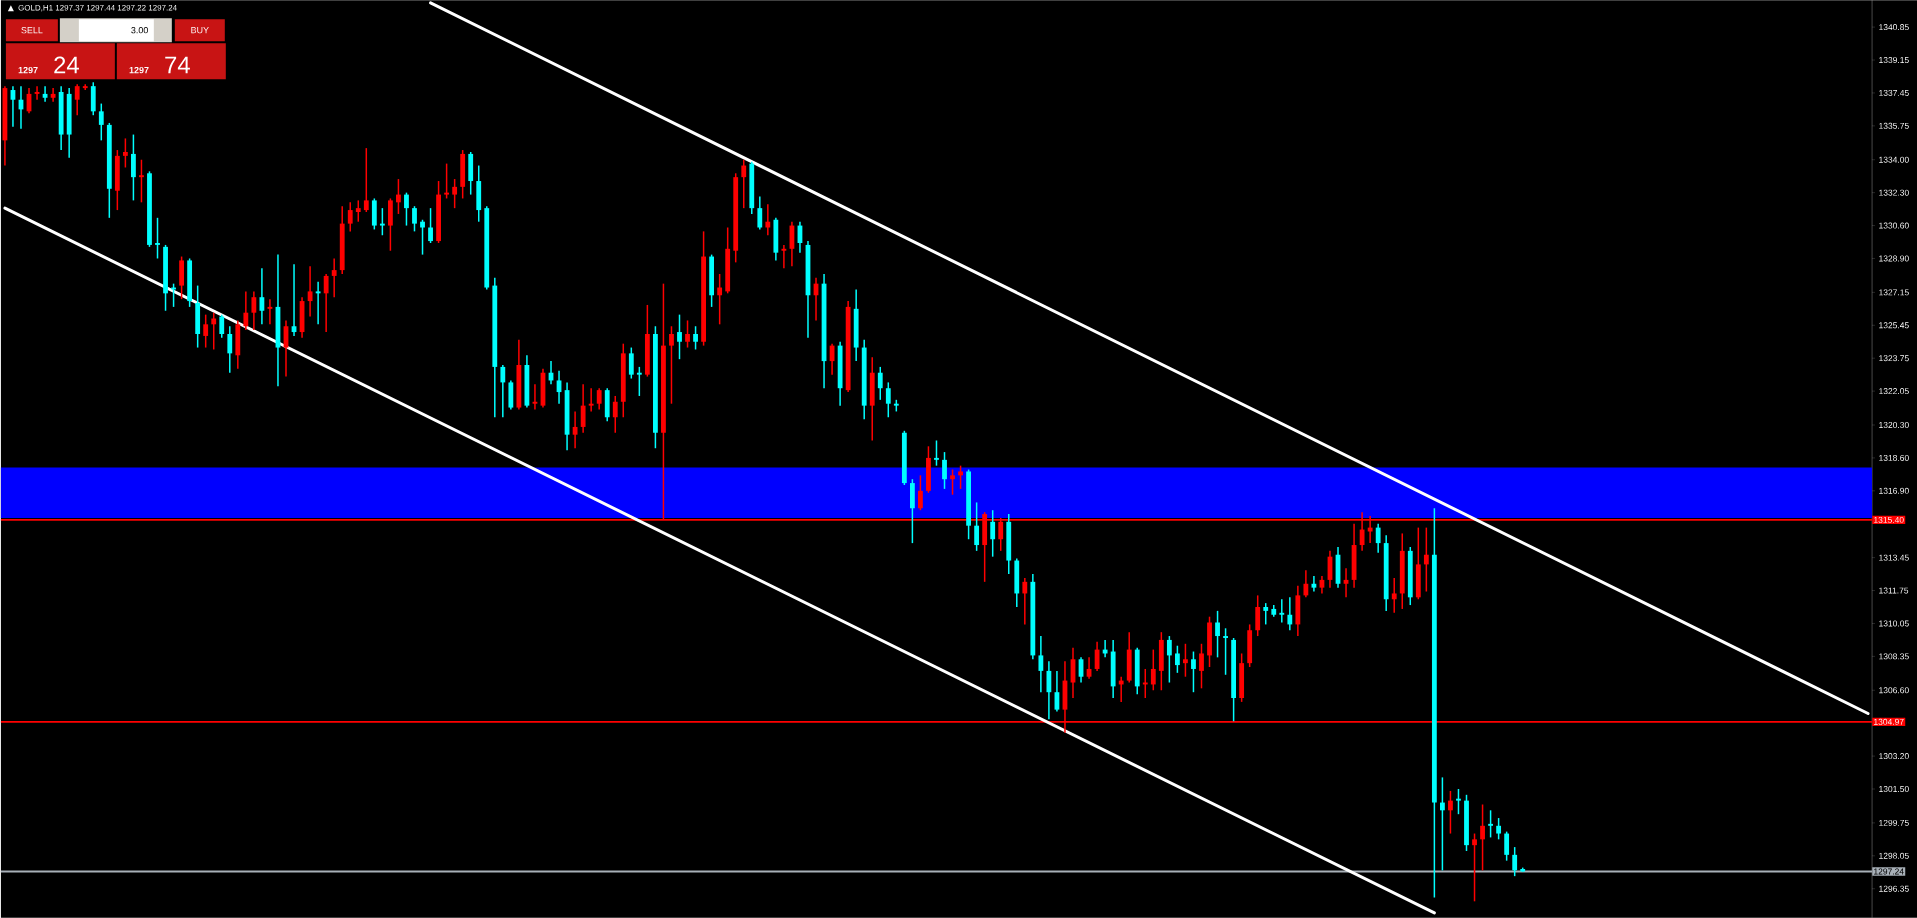 This screenshot has width=1917, height=918. What do you see at coordinates (1894, 457) in the screenshot?
I see `y-tick-label: 1318.60` at bounding box center [1894, 457].